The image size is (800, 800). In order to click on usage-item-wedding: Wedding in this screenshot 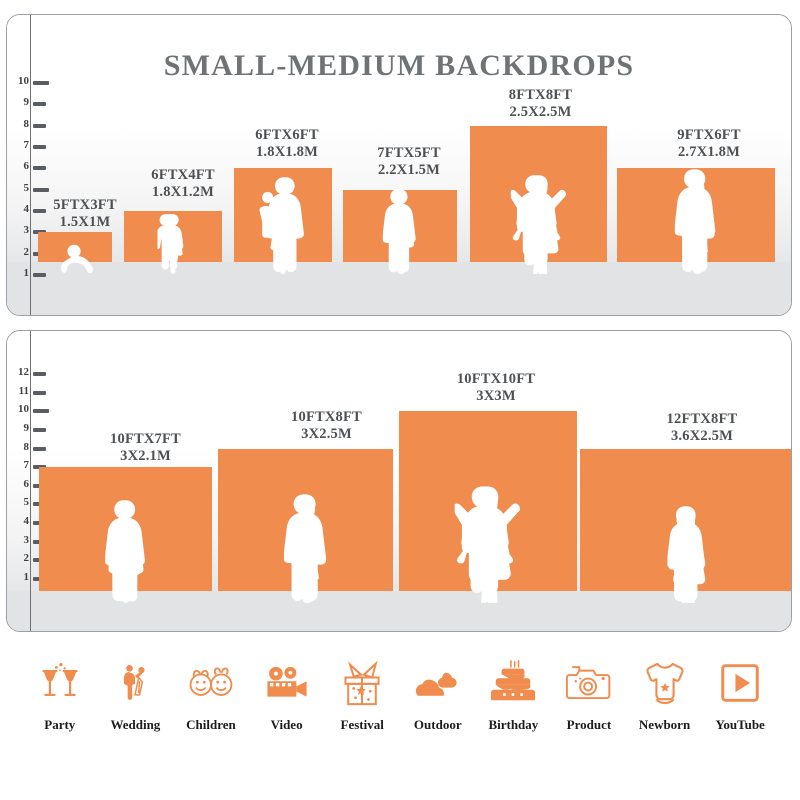, I will do `click(136, 694)`.